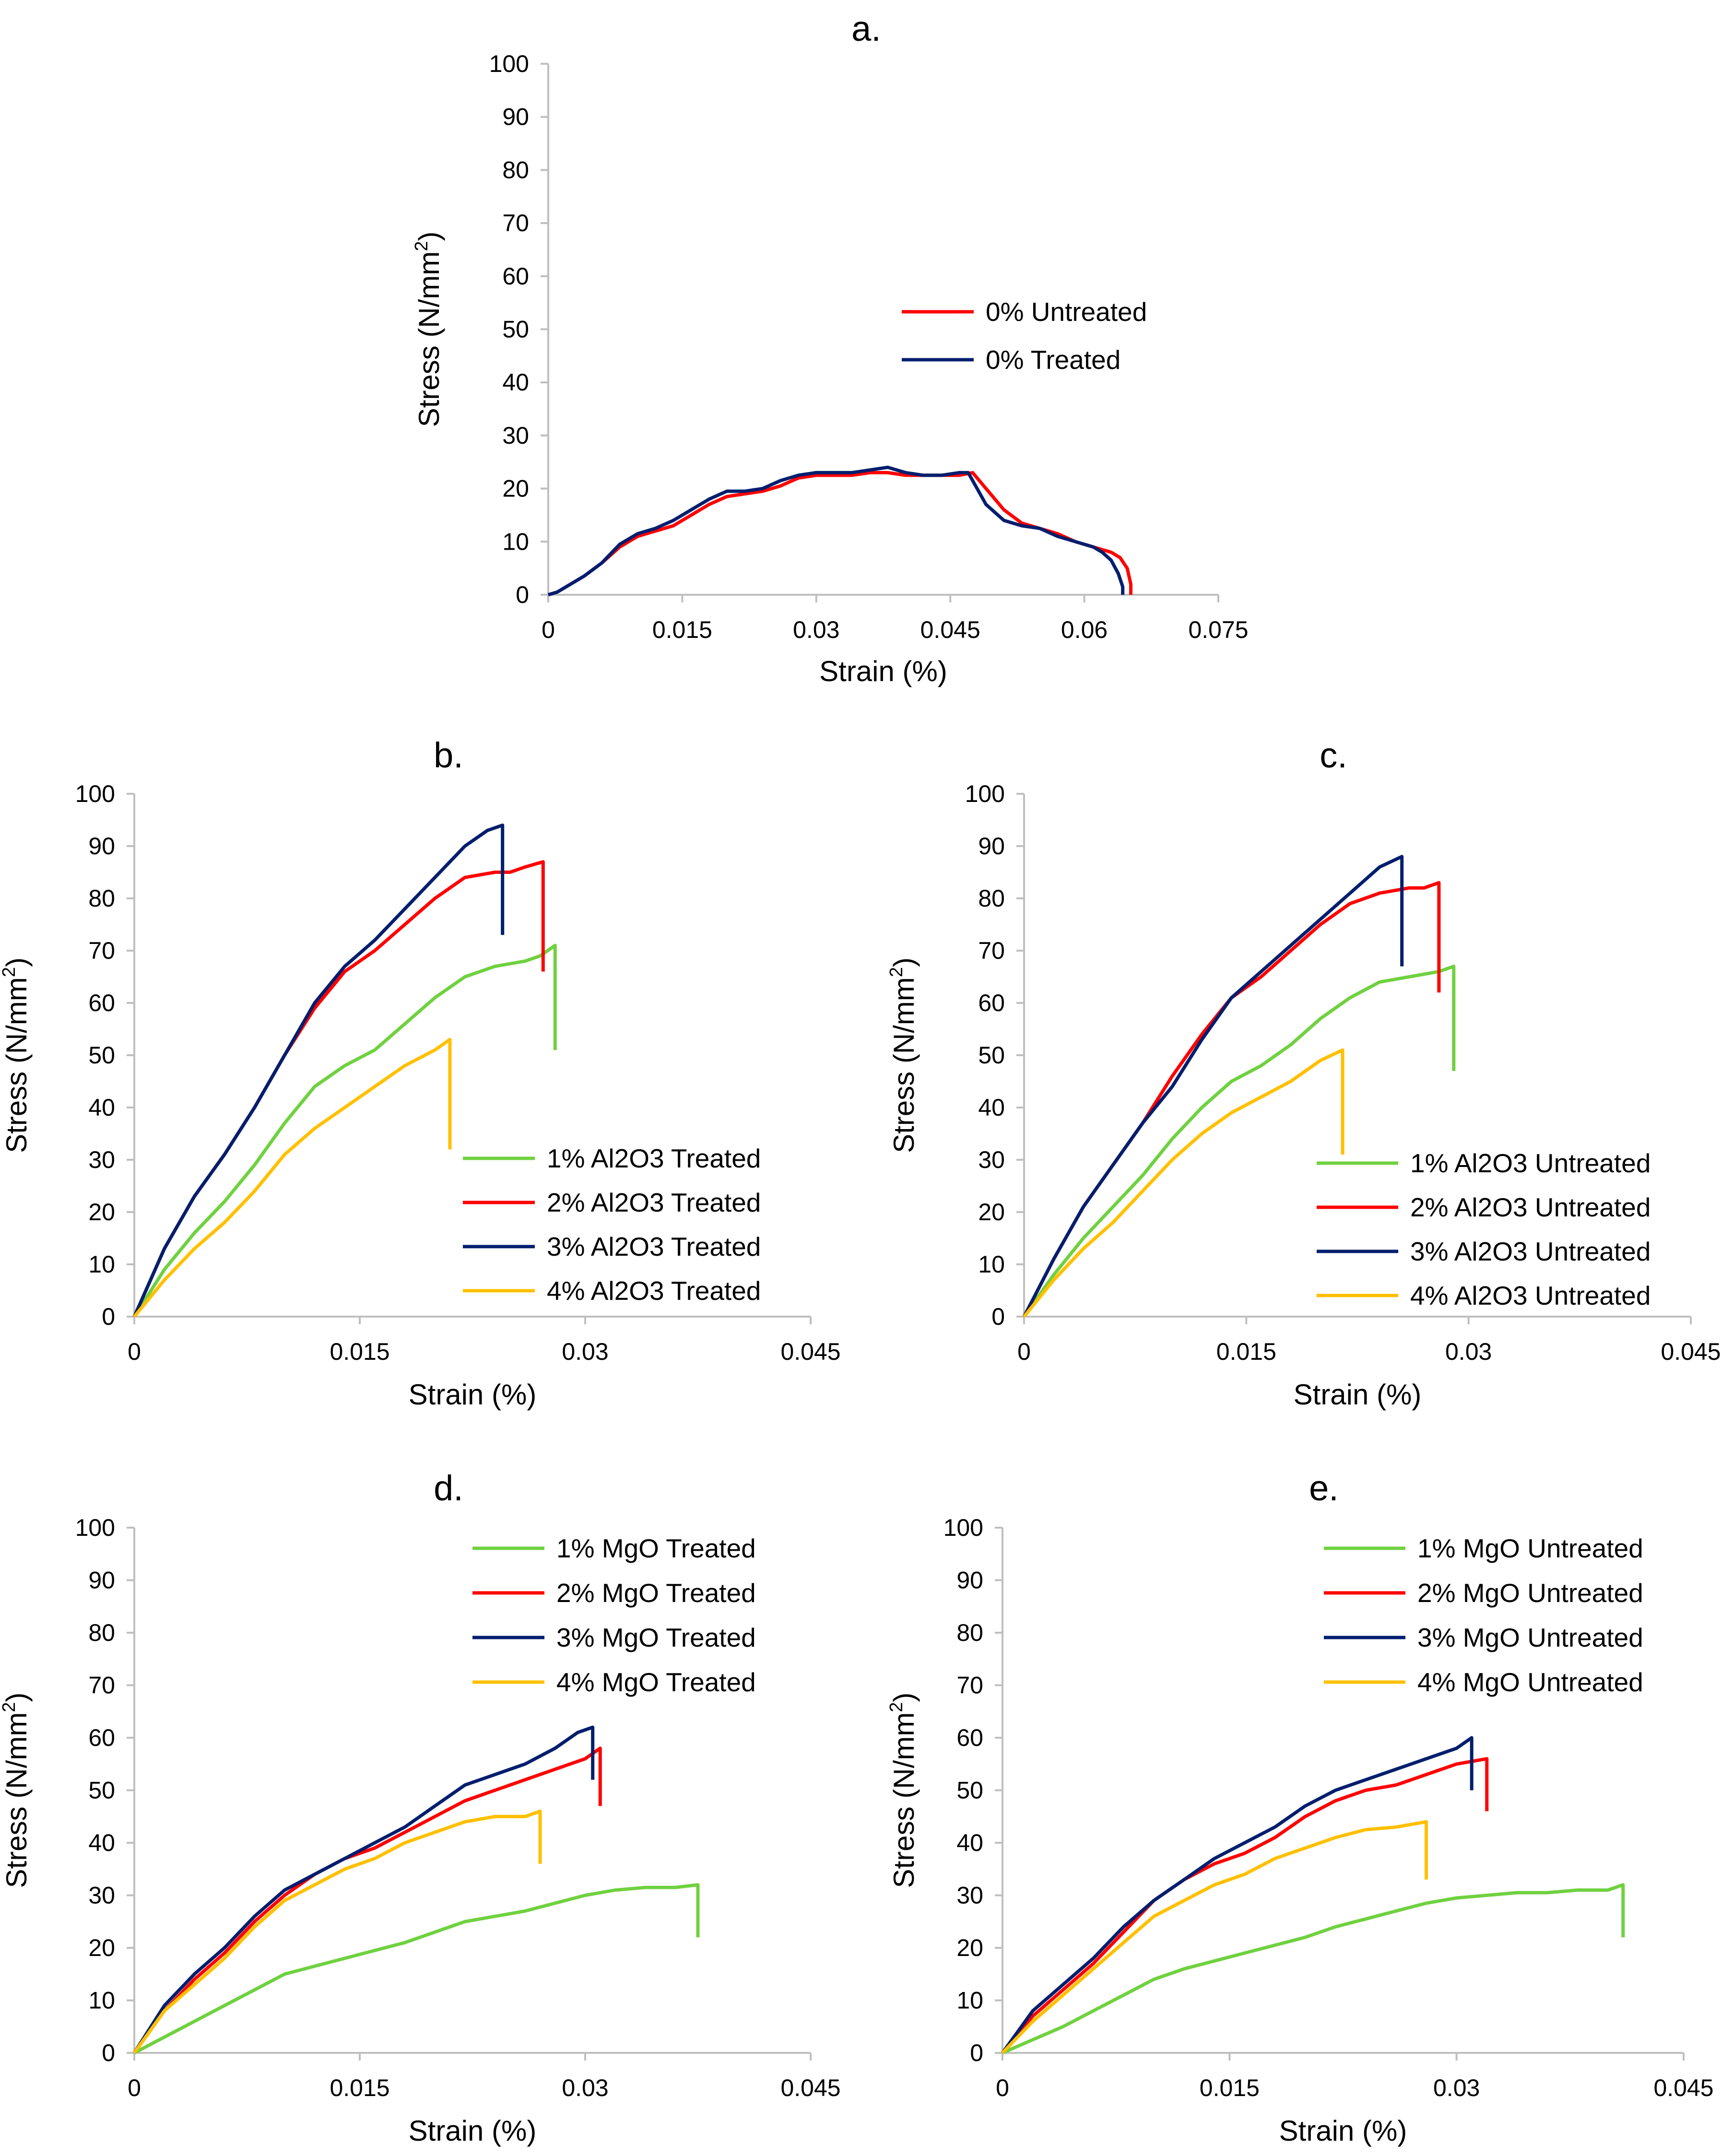 Image resolution: width=1733 pixels, height=2156 pixels. Describe the element at coordinates (448, 755) in the screenshot. I see `panel-title: b.` at that location.